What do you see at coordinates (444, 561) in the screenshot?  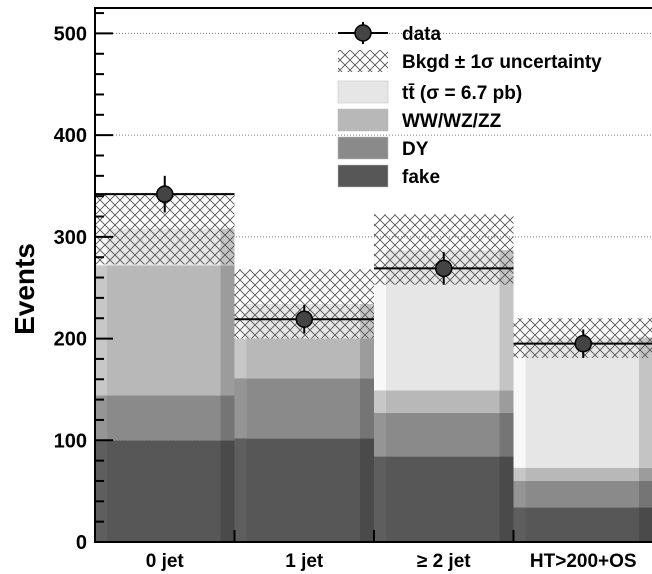 I see `x-tick-label: ≥ 2 jet` at bounding box center [444, 561].